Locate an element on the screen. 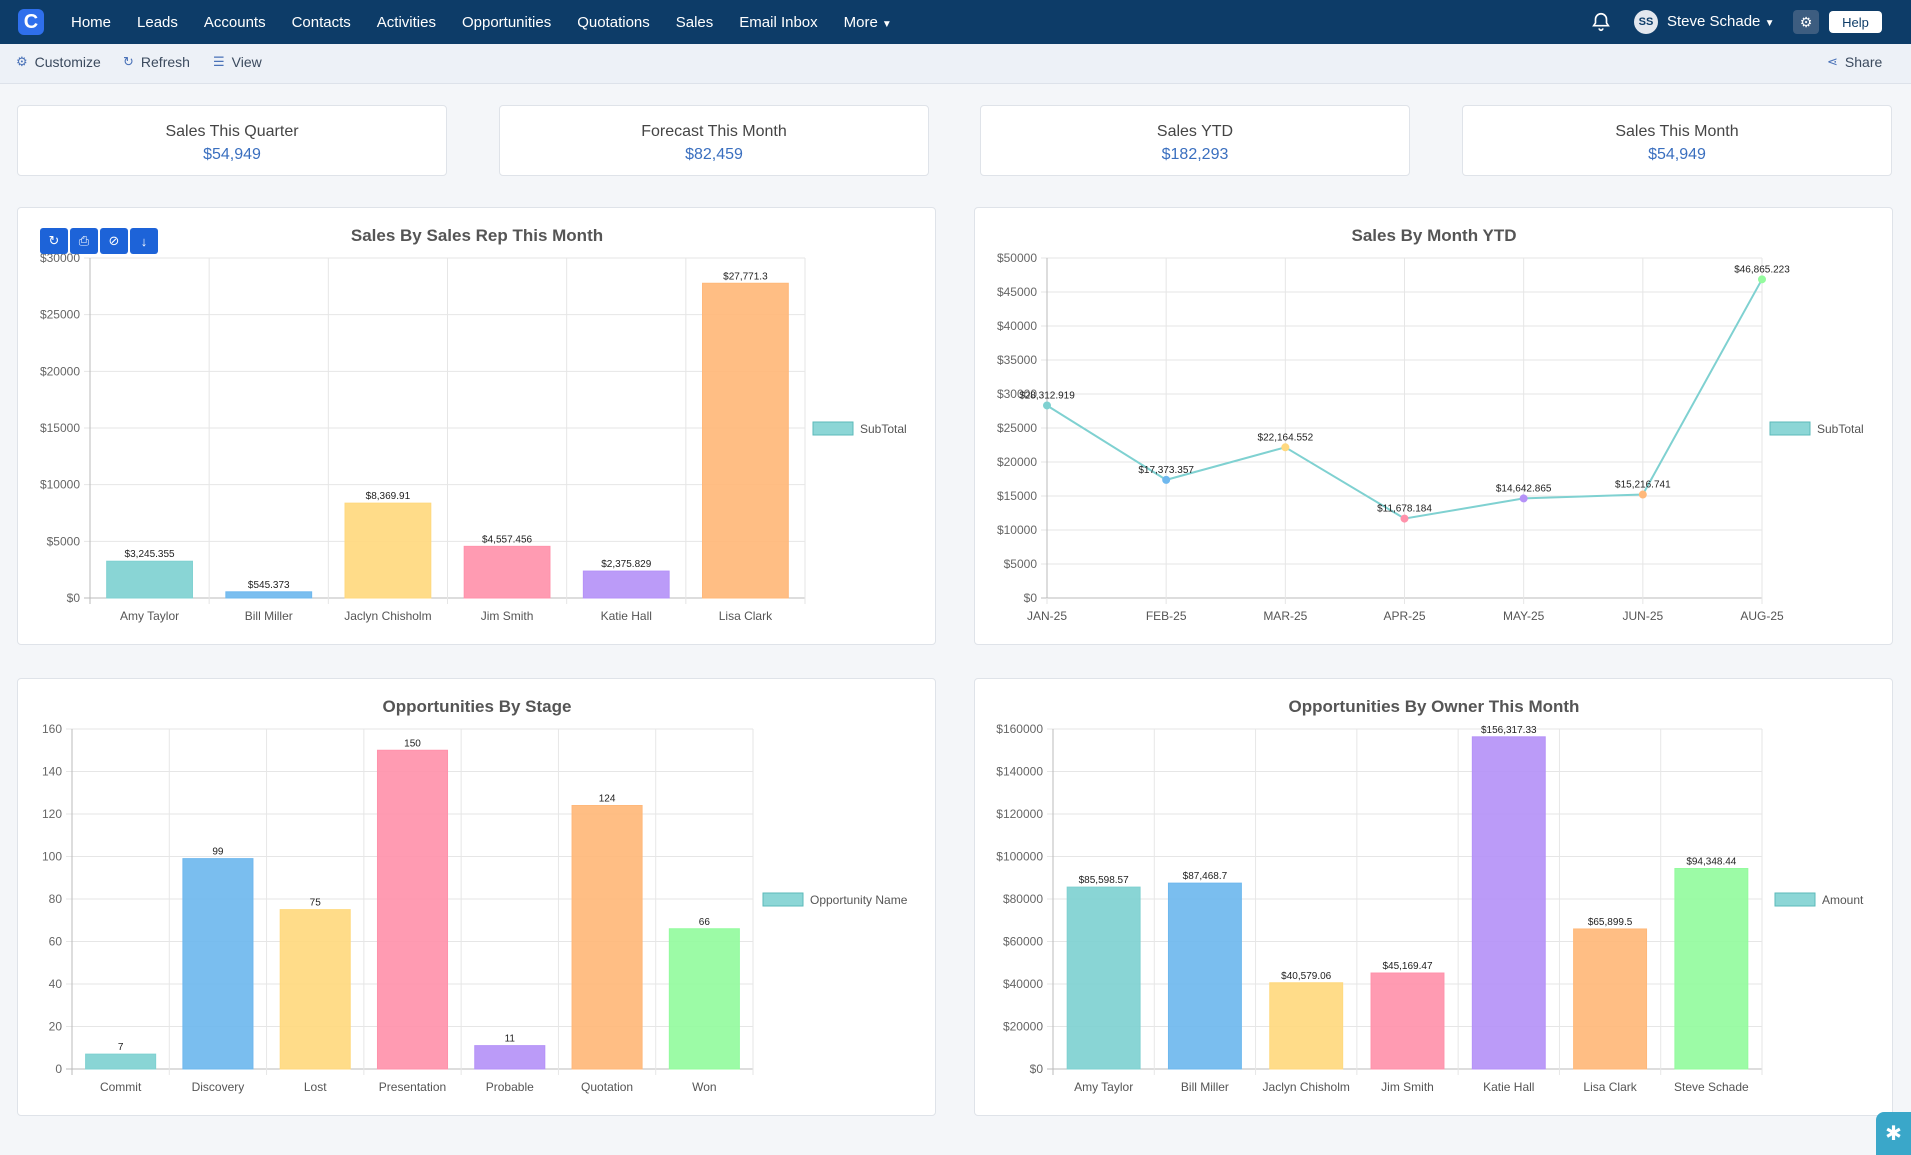 The image size is (1911, 1155). print-icon: ⎙ is located at coordinates (84, 240).